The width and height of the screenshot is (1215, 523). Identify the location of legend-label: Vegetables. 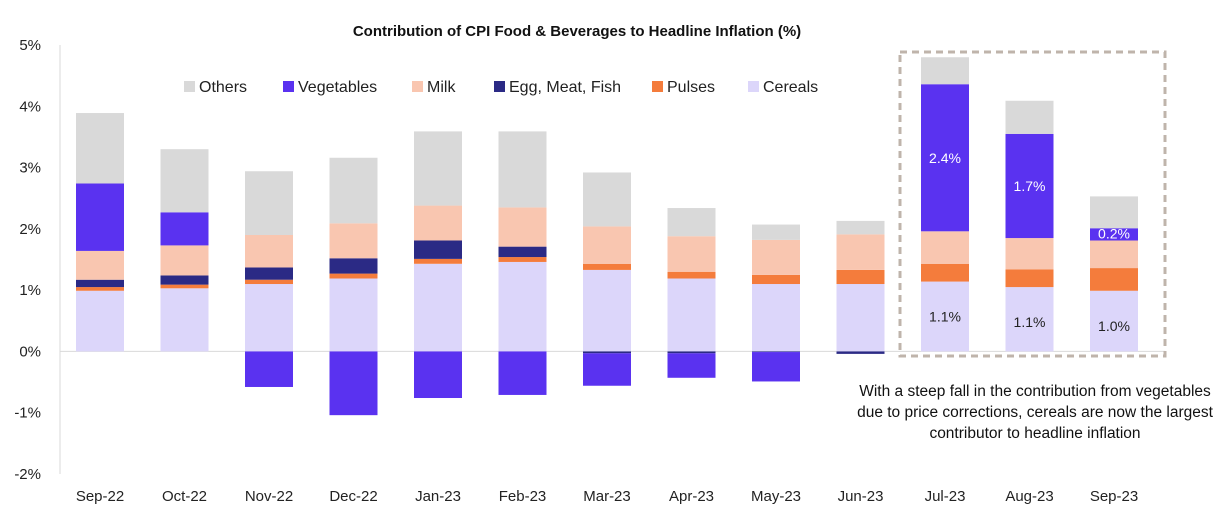
(337, 87).